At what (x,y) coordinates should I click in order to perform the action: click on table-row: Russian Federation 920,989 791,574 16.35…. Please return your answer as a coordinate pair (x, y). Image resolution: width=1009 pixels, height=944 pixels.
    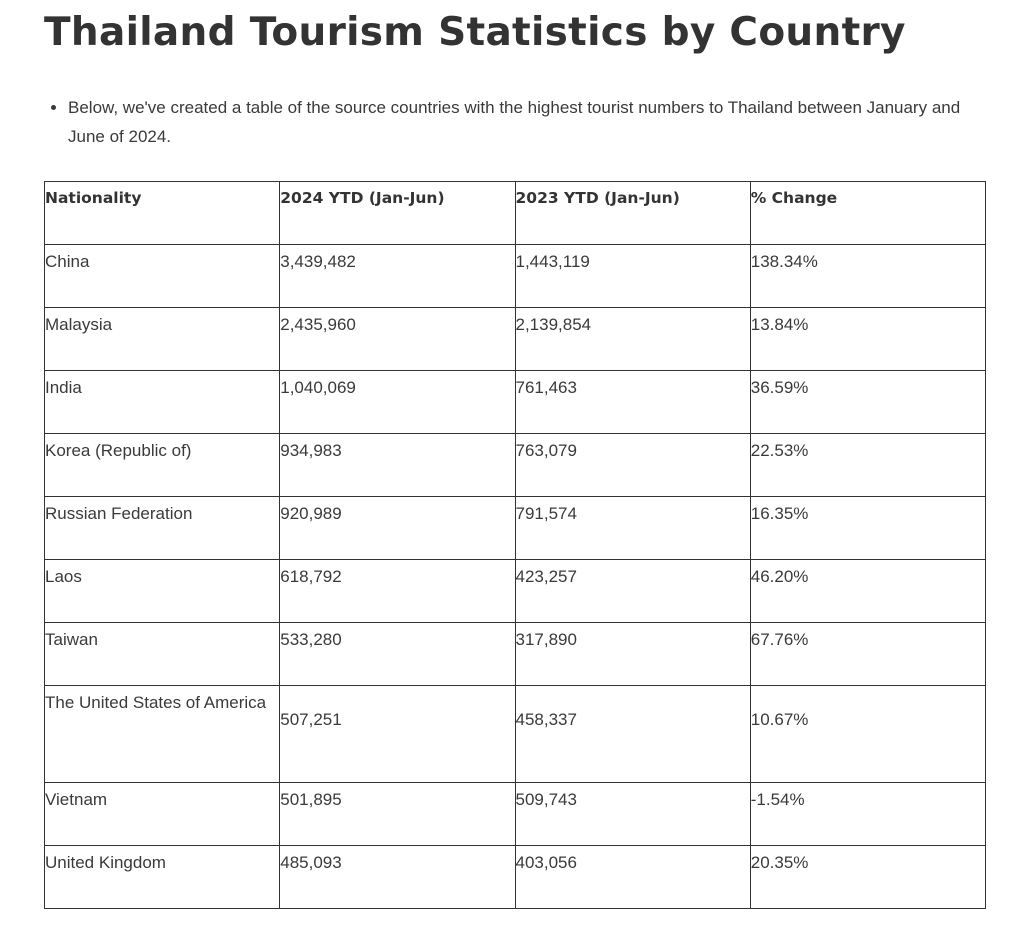
    Looking at the image, I should click on (515, 528).